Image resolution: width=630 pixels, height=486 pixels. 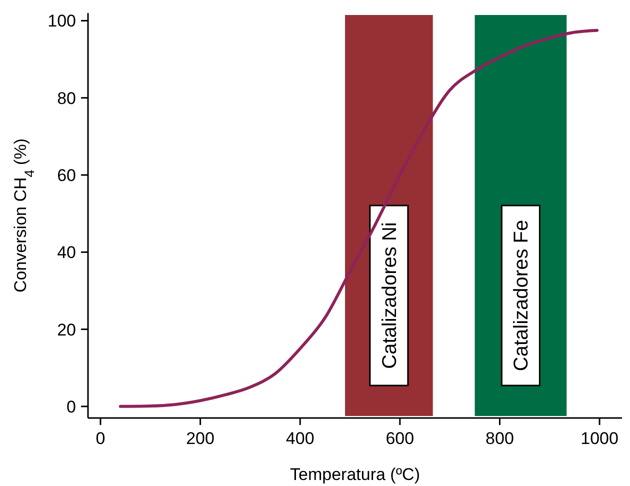 What do you see at coordinates (66, 330) in the screenshot?
I see `y-tick-label: 20` at bounding box center [66, 330].